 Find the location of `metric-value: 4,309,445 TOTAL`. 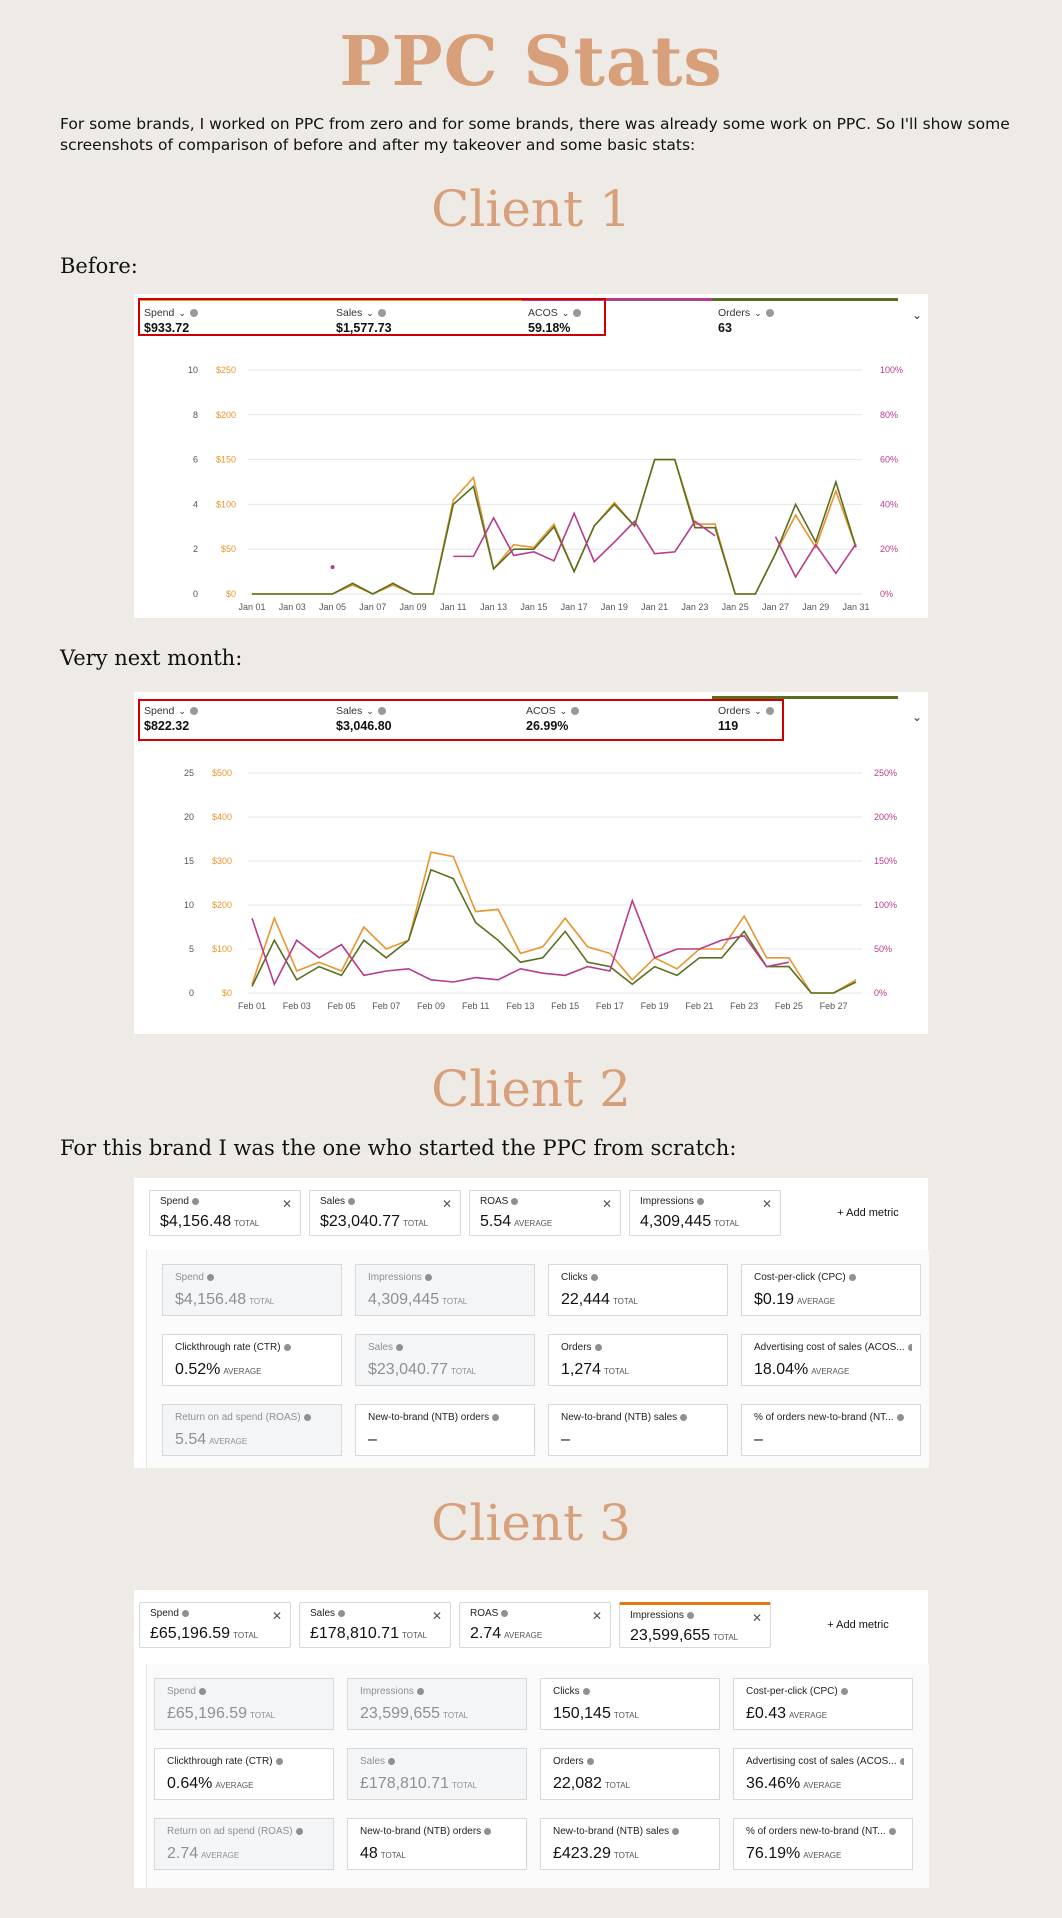

metric-value: 4,309,445 TOTAL is located at coordinates (418, 1299).